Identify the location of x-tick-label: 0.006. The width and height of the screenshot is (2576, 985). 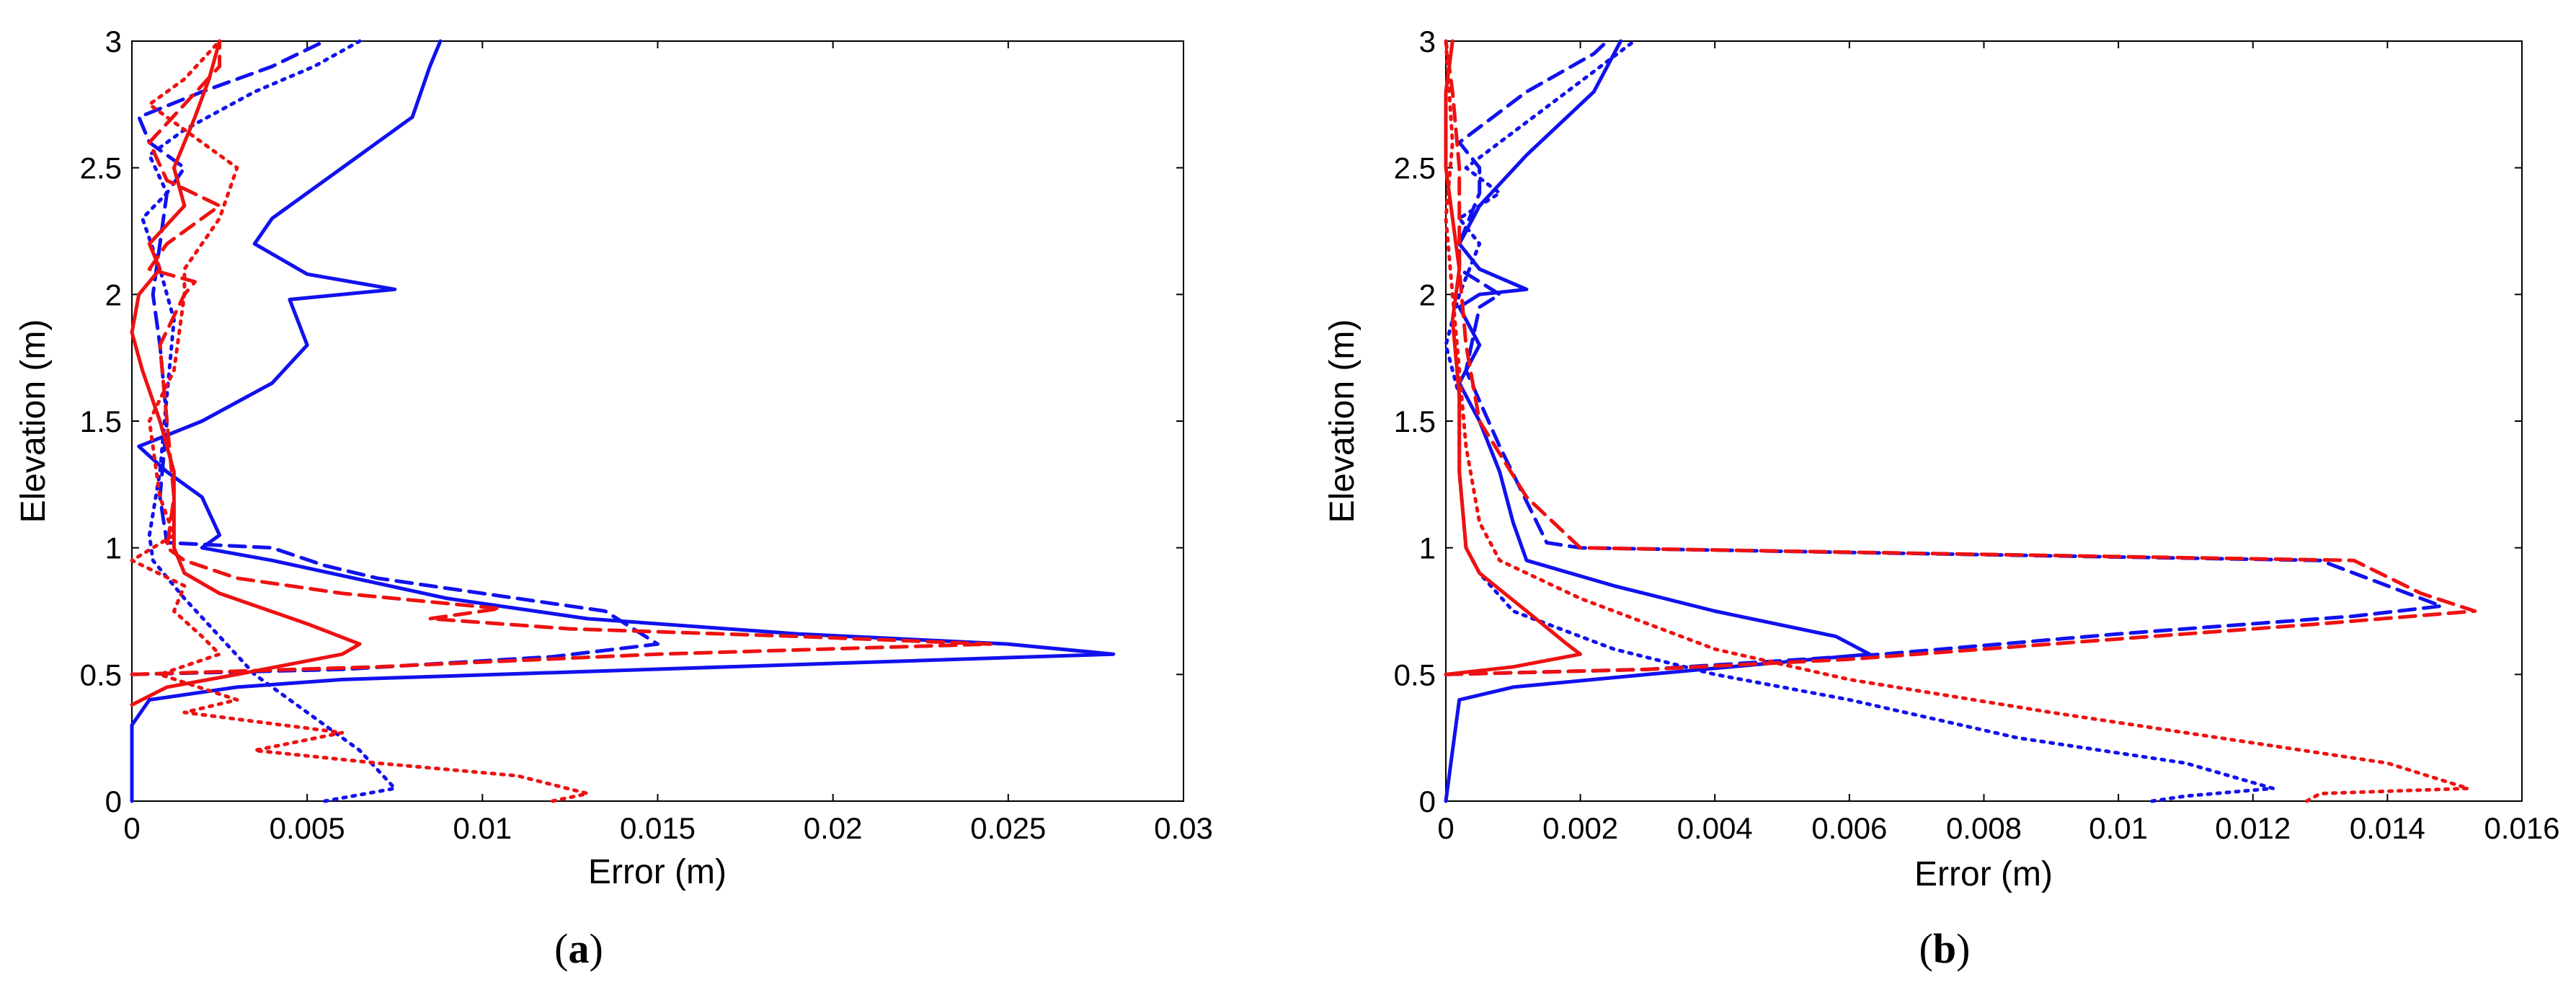
(1849, 828).